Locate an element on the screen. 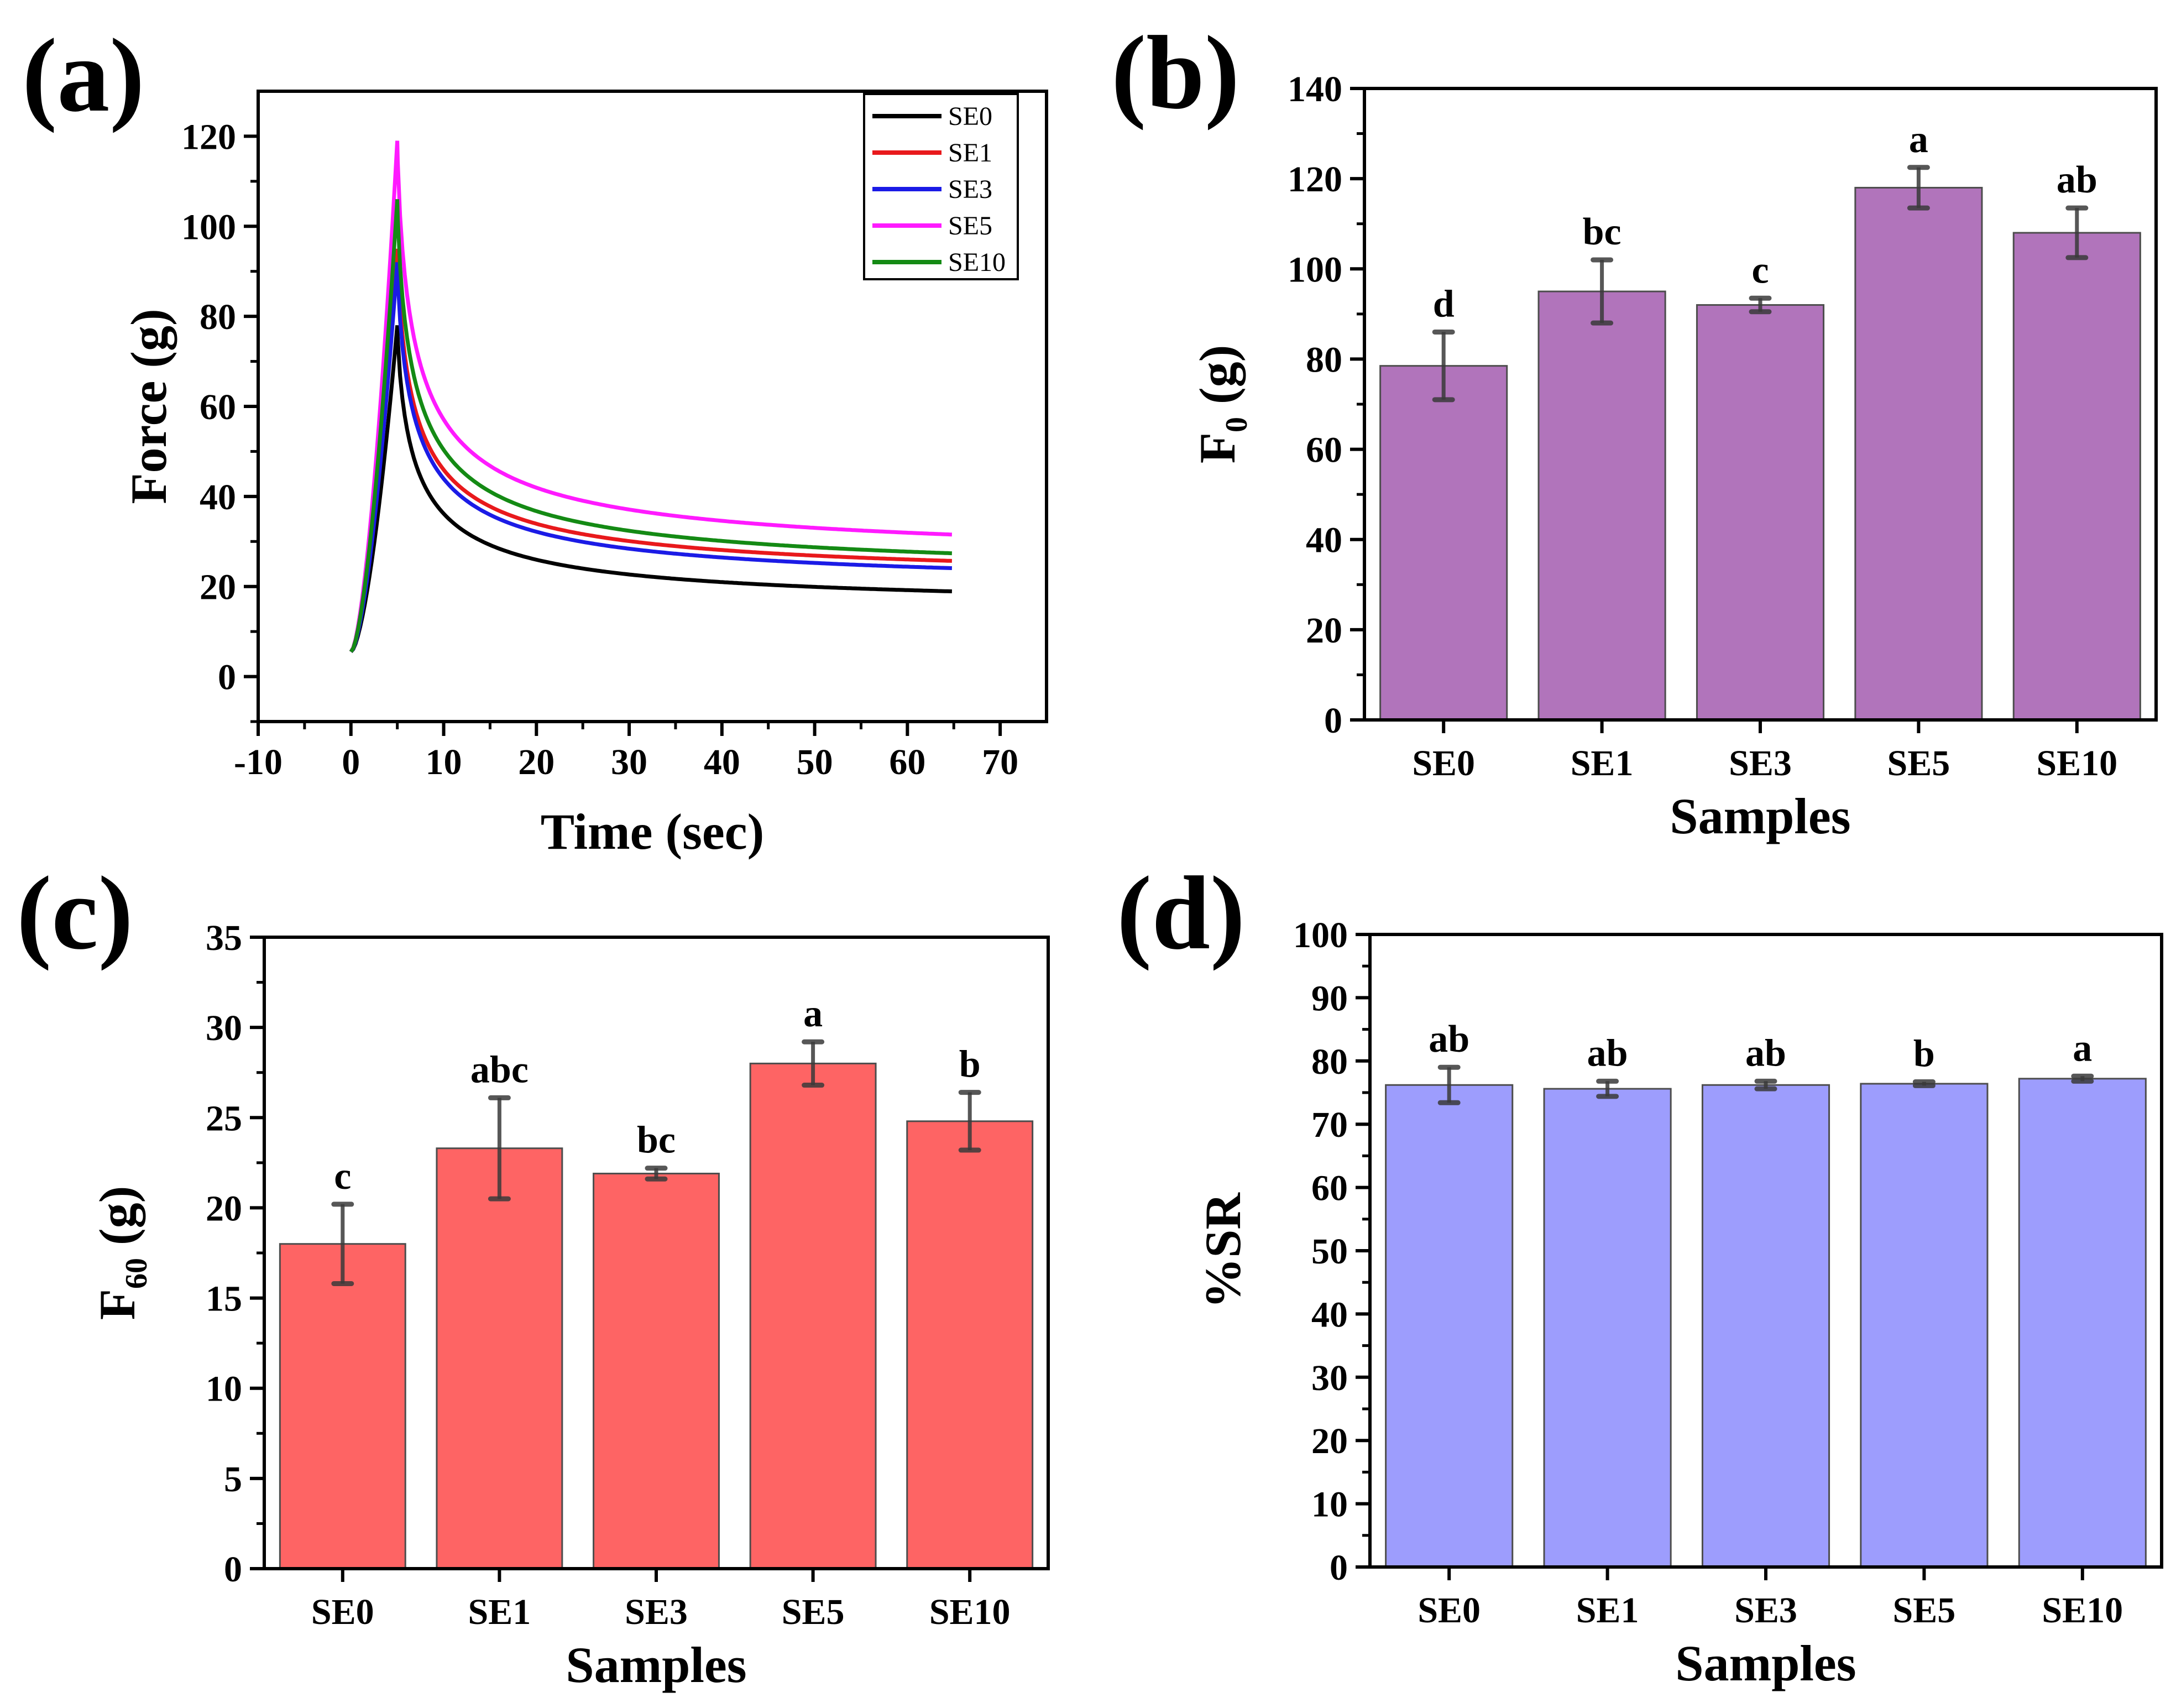 The image size is (2176, 1708). panel-letter: (a) is located at coordinates (83, 76).